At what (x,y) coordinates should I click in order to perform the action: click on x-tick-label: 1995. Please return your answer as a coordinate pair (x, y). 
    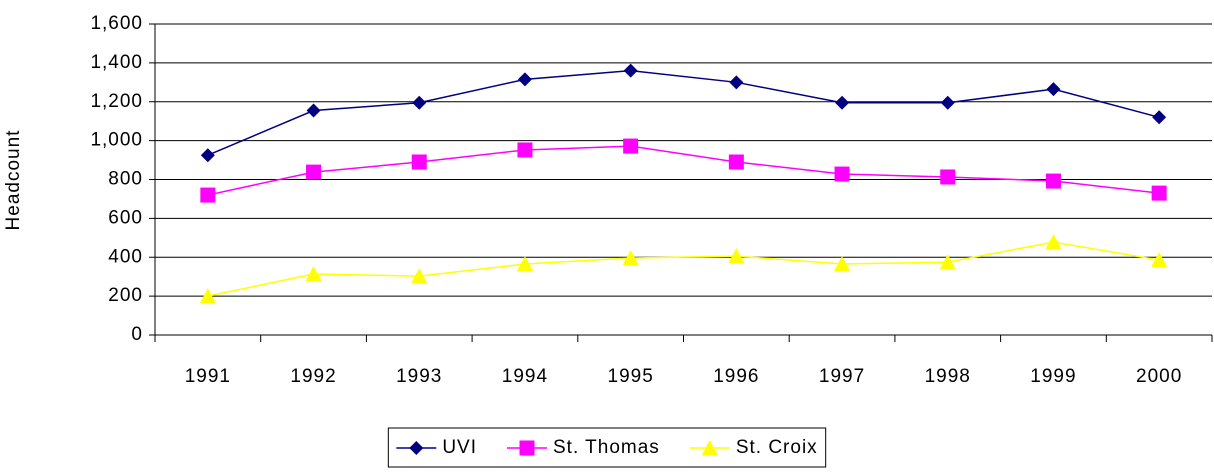
    Looking at the image, I should click on (631, 376).